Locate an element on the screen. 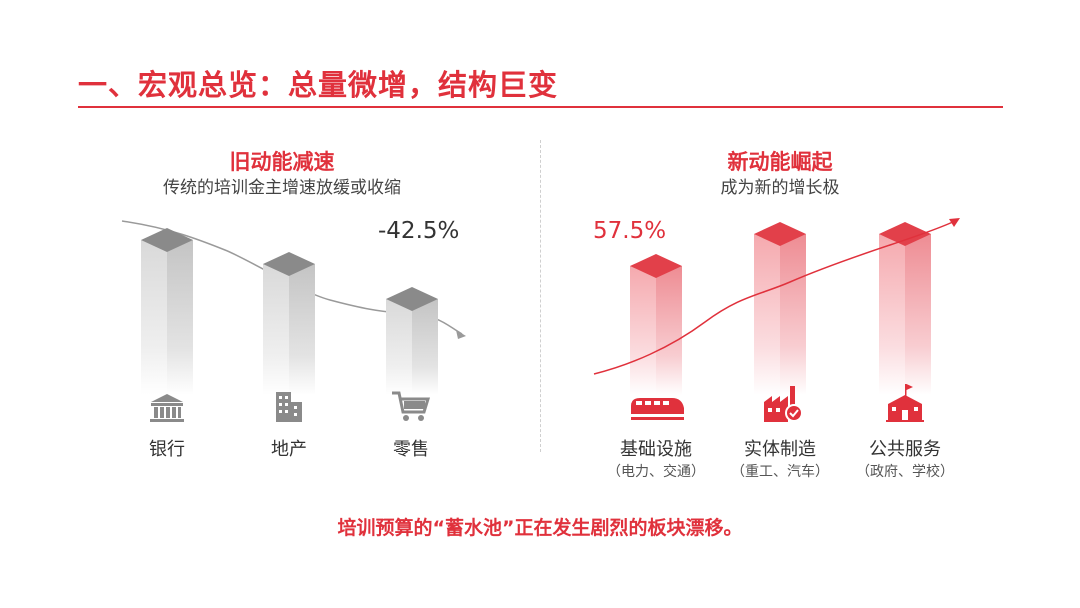 This screenshot has width=1080, height=608. note-manufacturing: （重工、汽车） is located at coordinates (780, 472).